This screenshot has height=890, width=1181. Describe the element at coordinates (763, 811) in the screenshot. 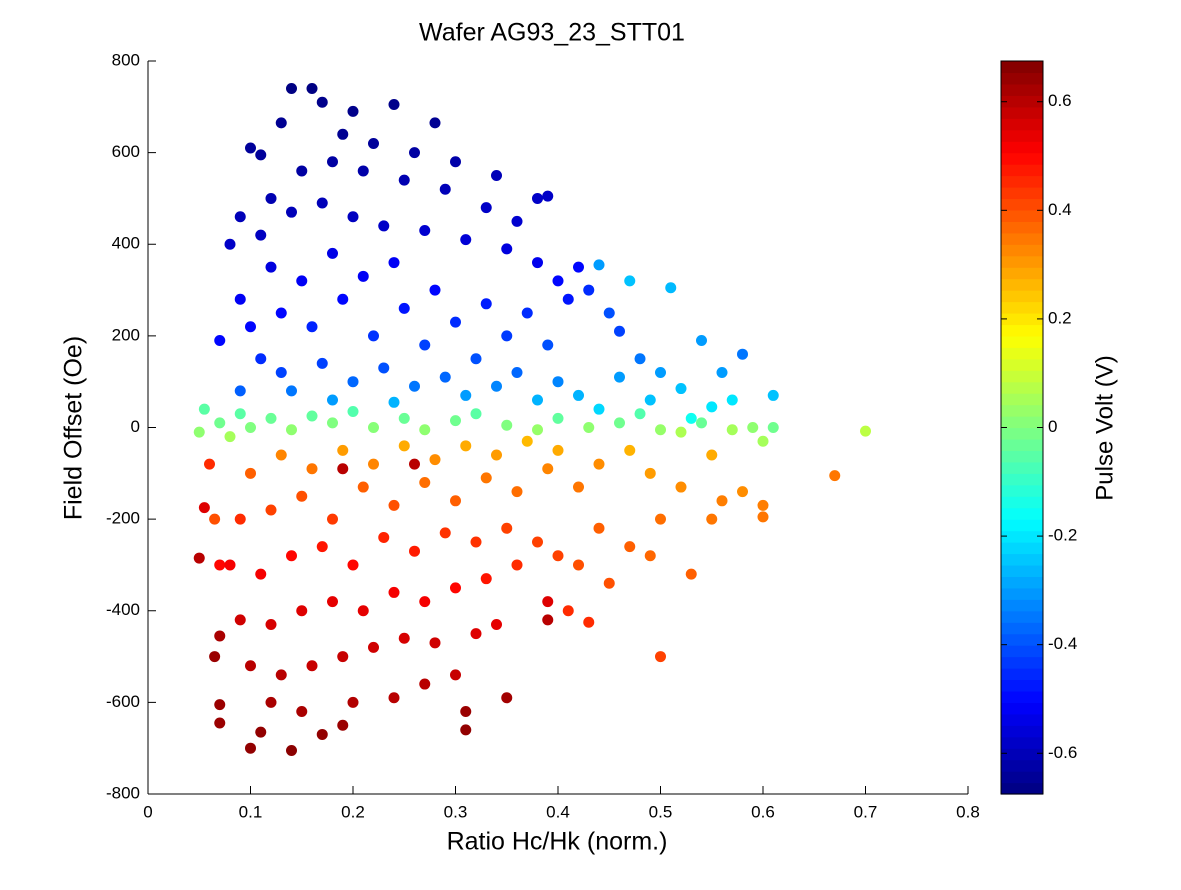

I see `x-tick-label: 0.6` at that location.